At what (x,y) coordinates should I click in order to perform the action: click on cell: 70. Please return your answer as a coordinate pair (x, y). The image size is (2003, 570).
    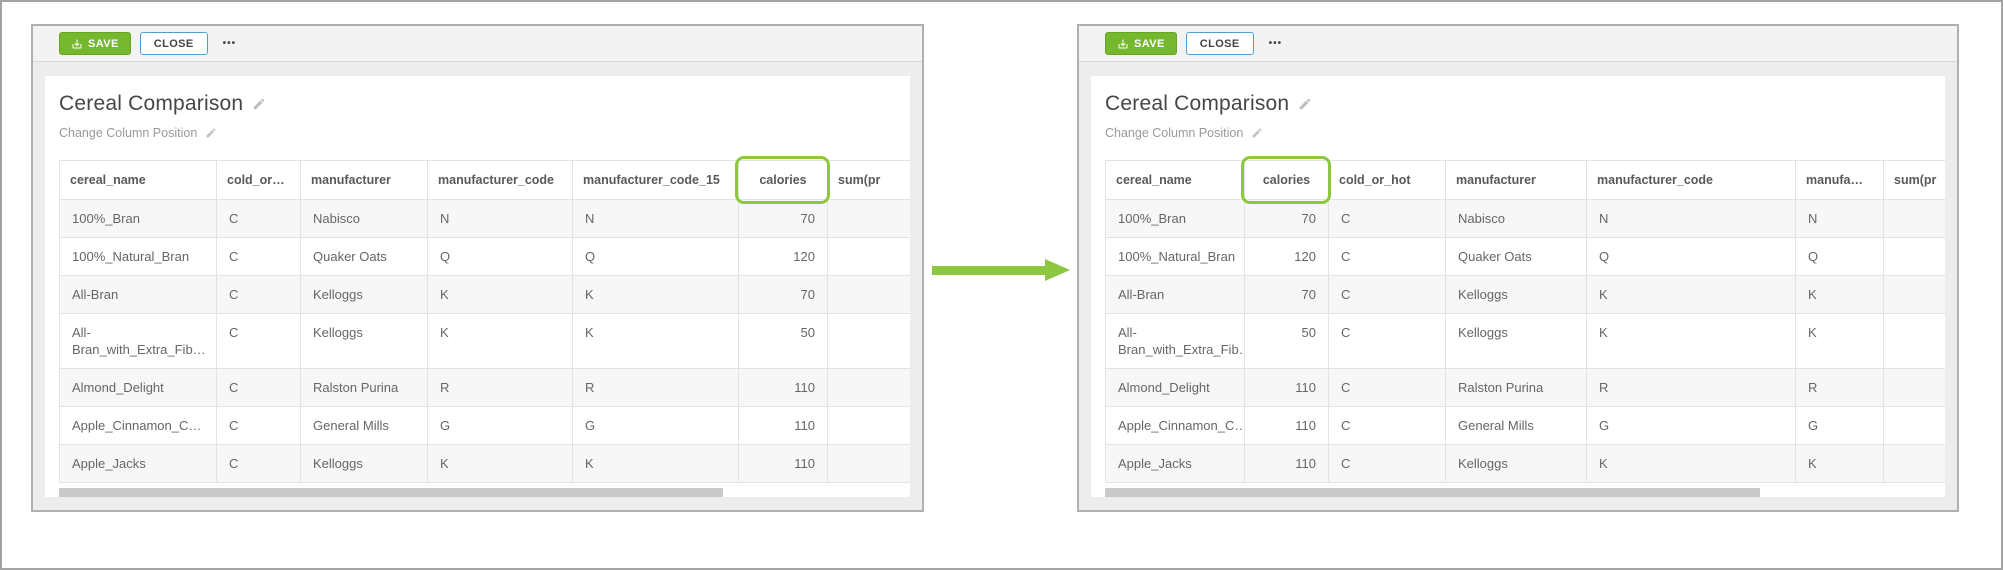
    Looking at the image, I should click on (783, 294).